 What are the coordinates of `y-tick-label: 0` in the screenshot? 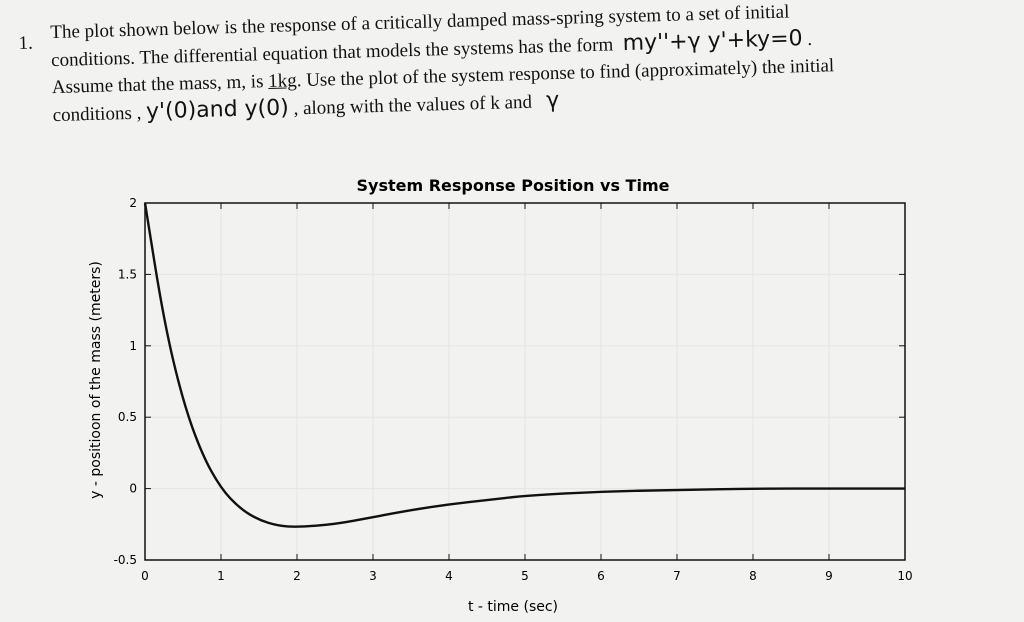 It's located at (133, 489).